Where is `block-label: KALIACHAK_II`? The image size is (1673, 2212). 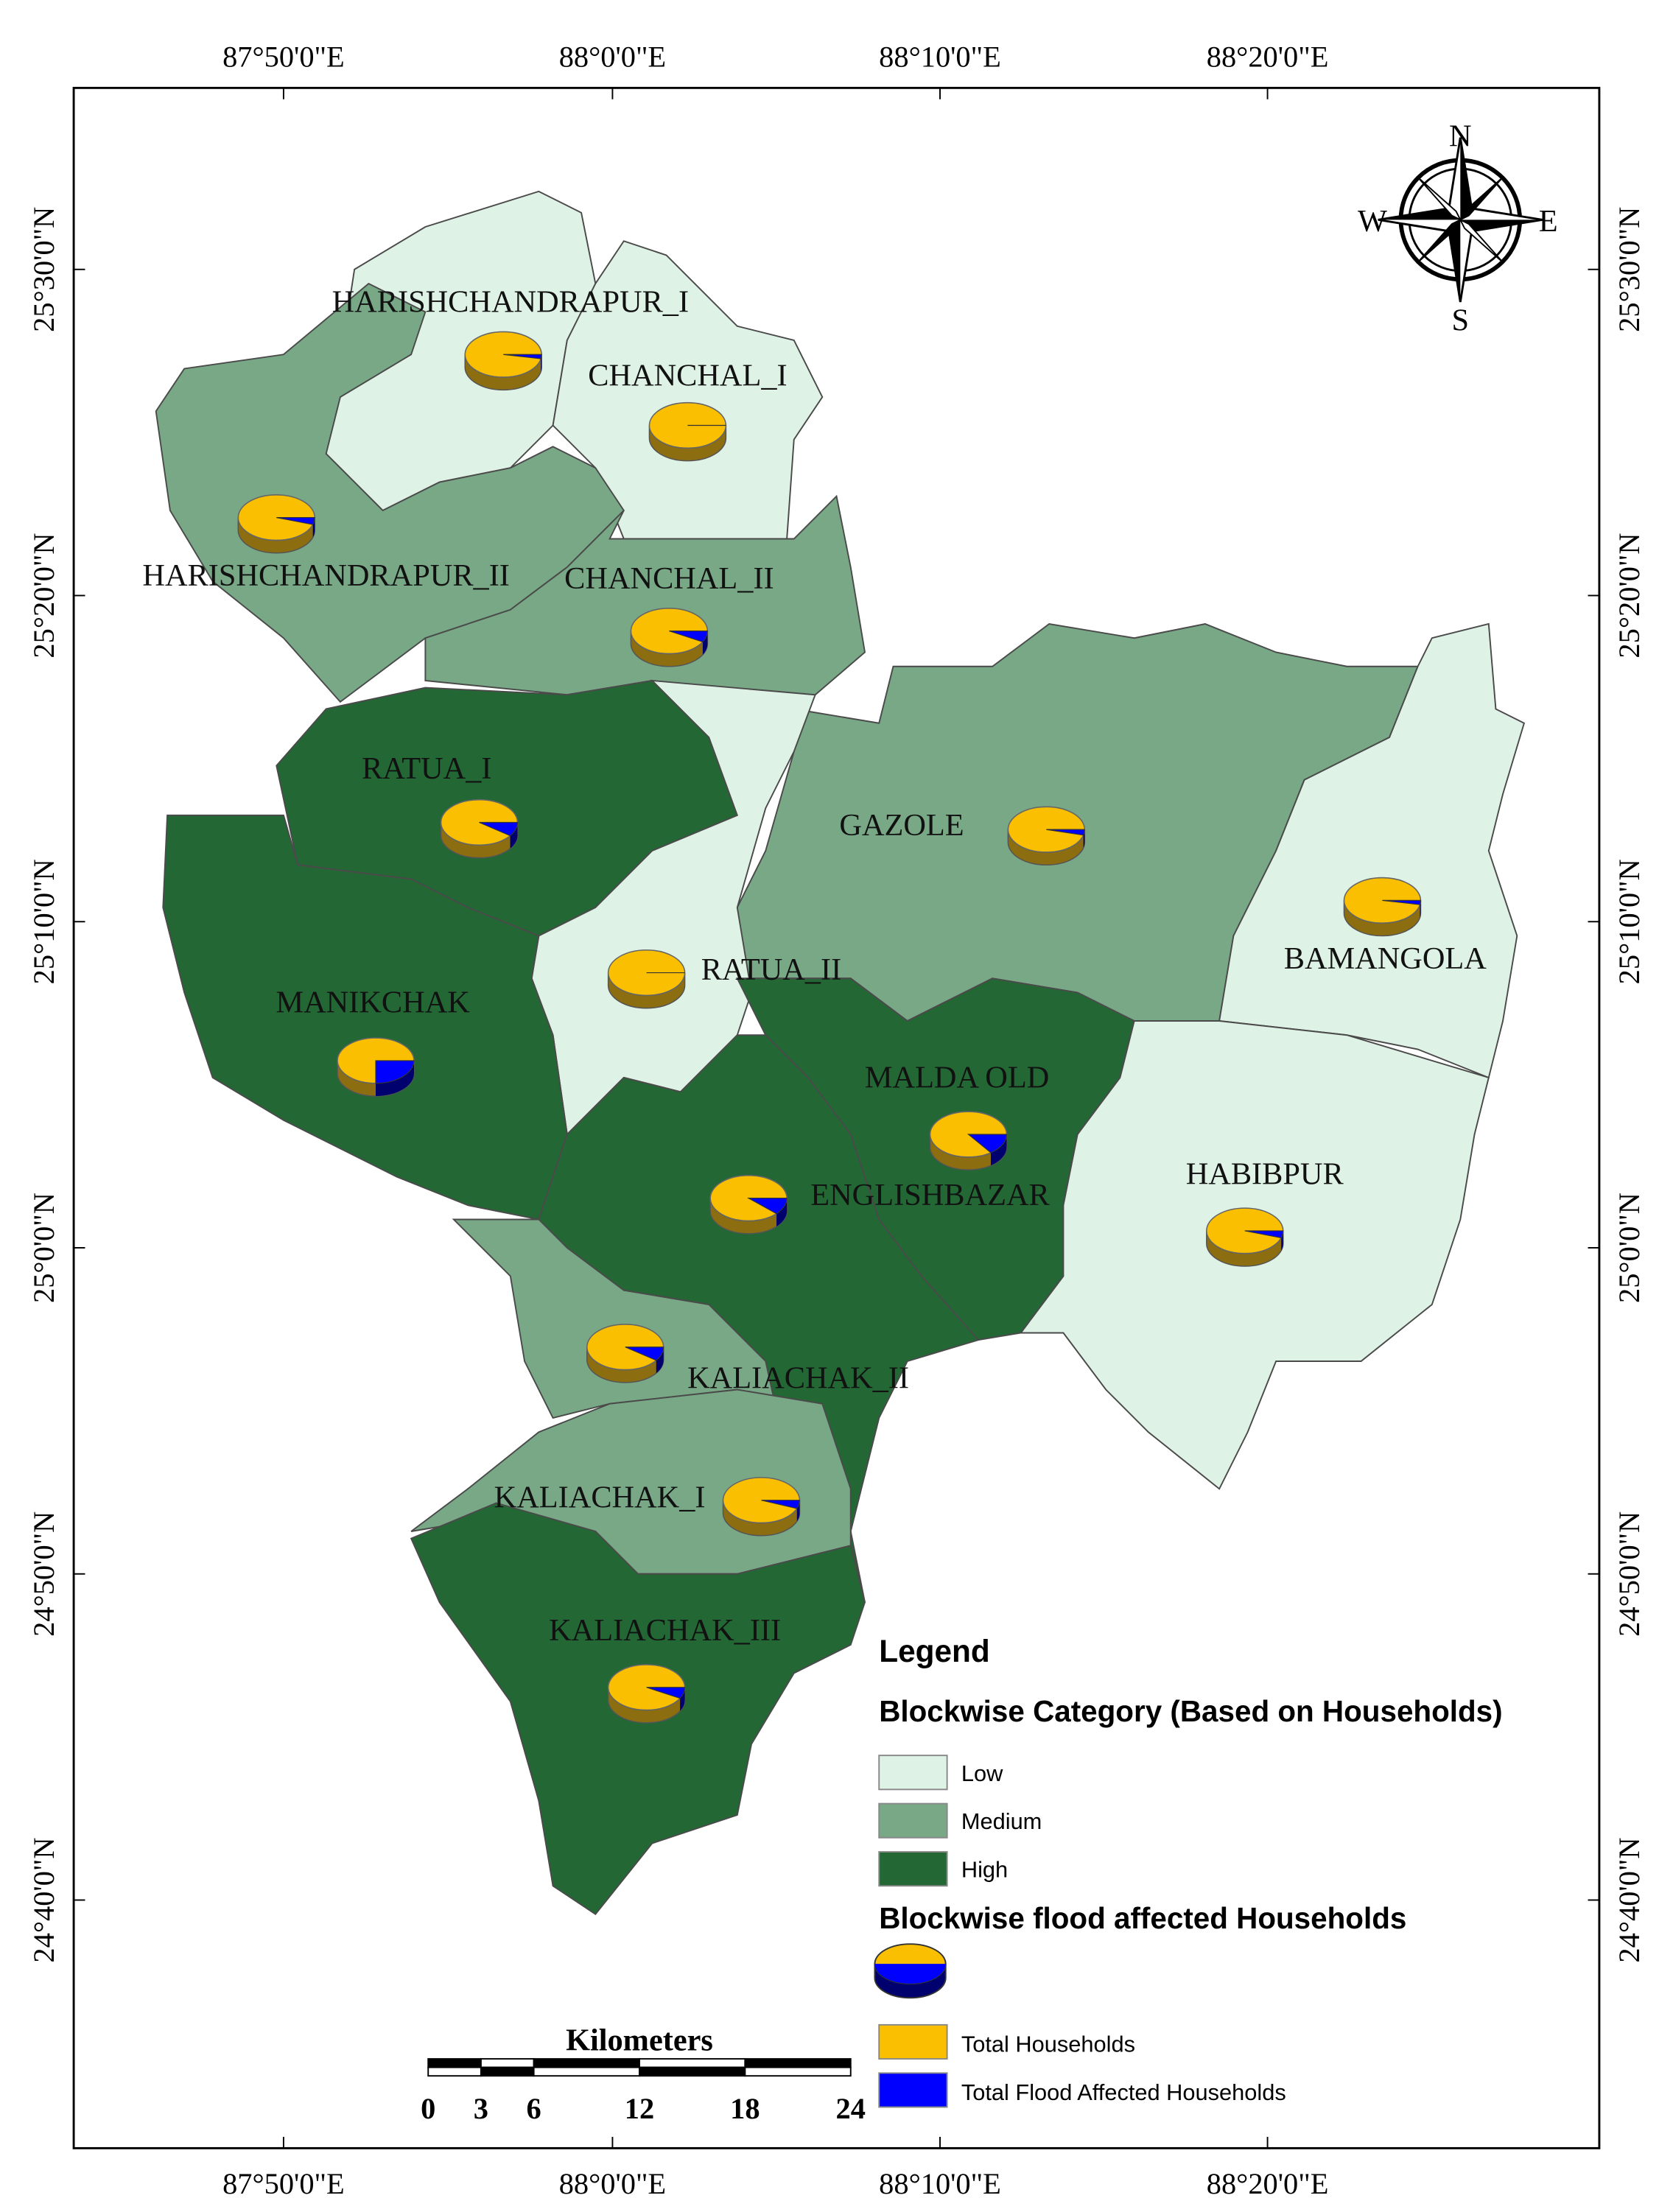
block-label: KALIACHAK_II is located at coordinates (798, 1378).